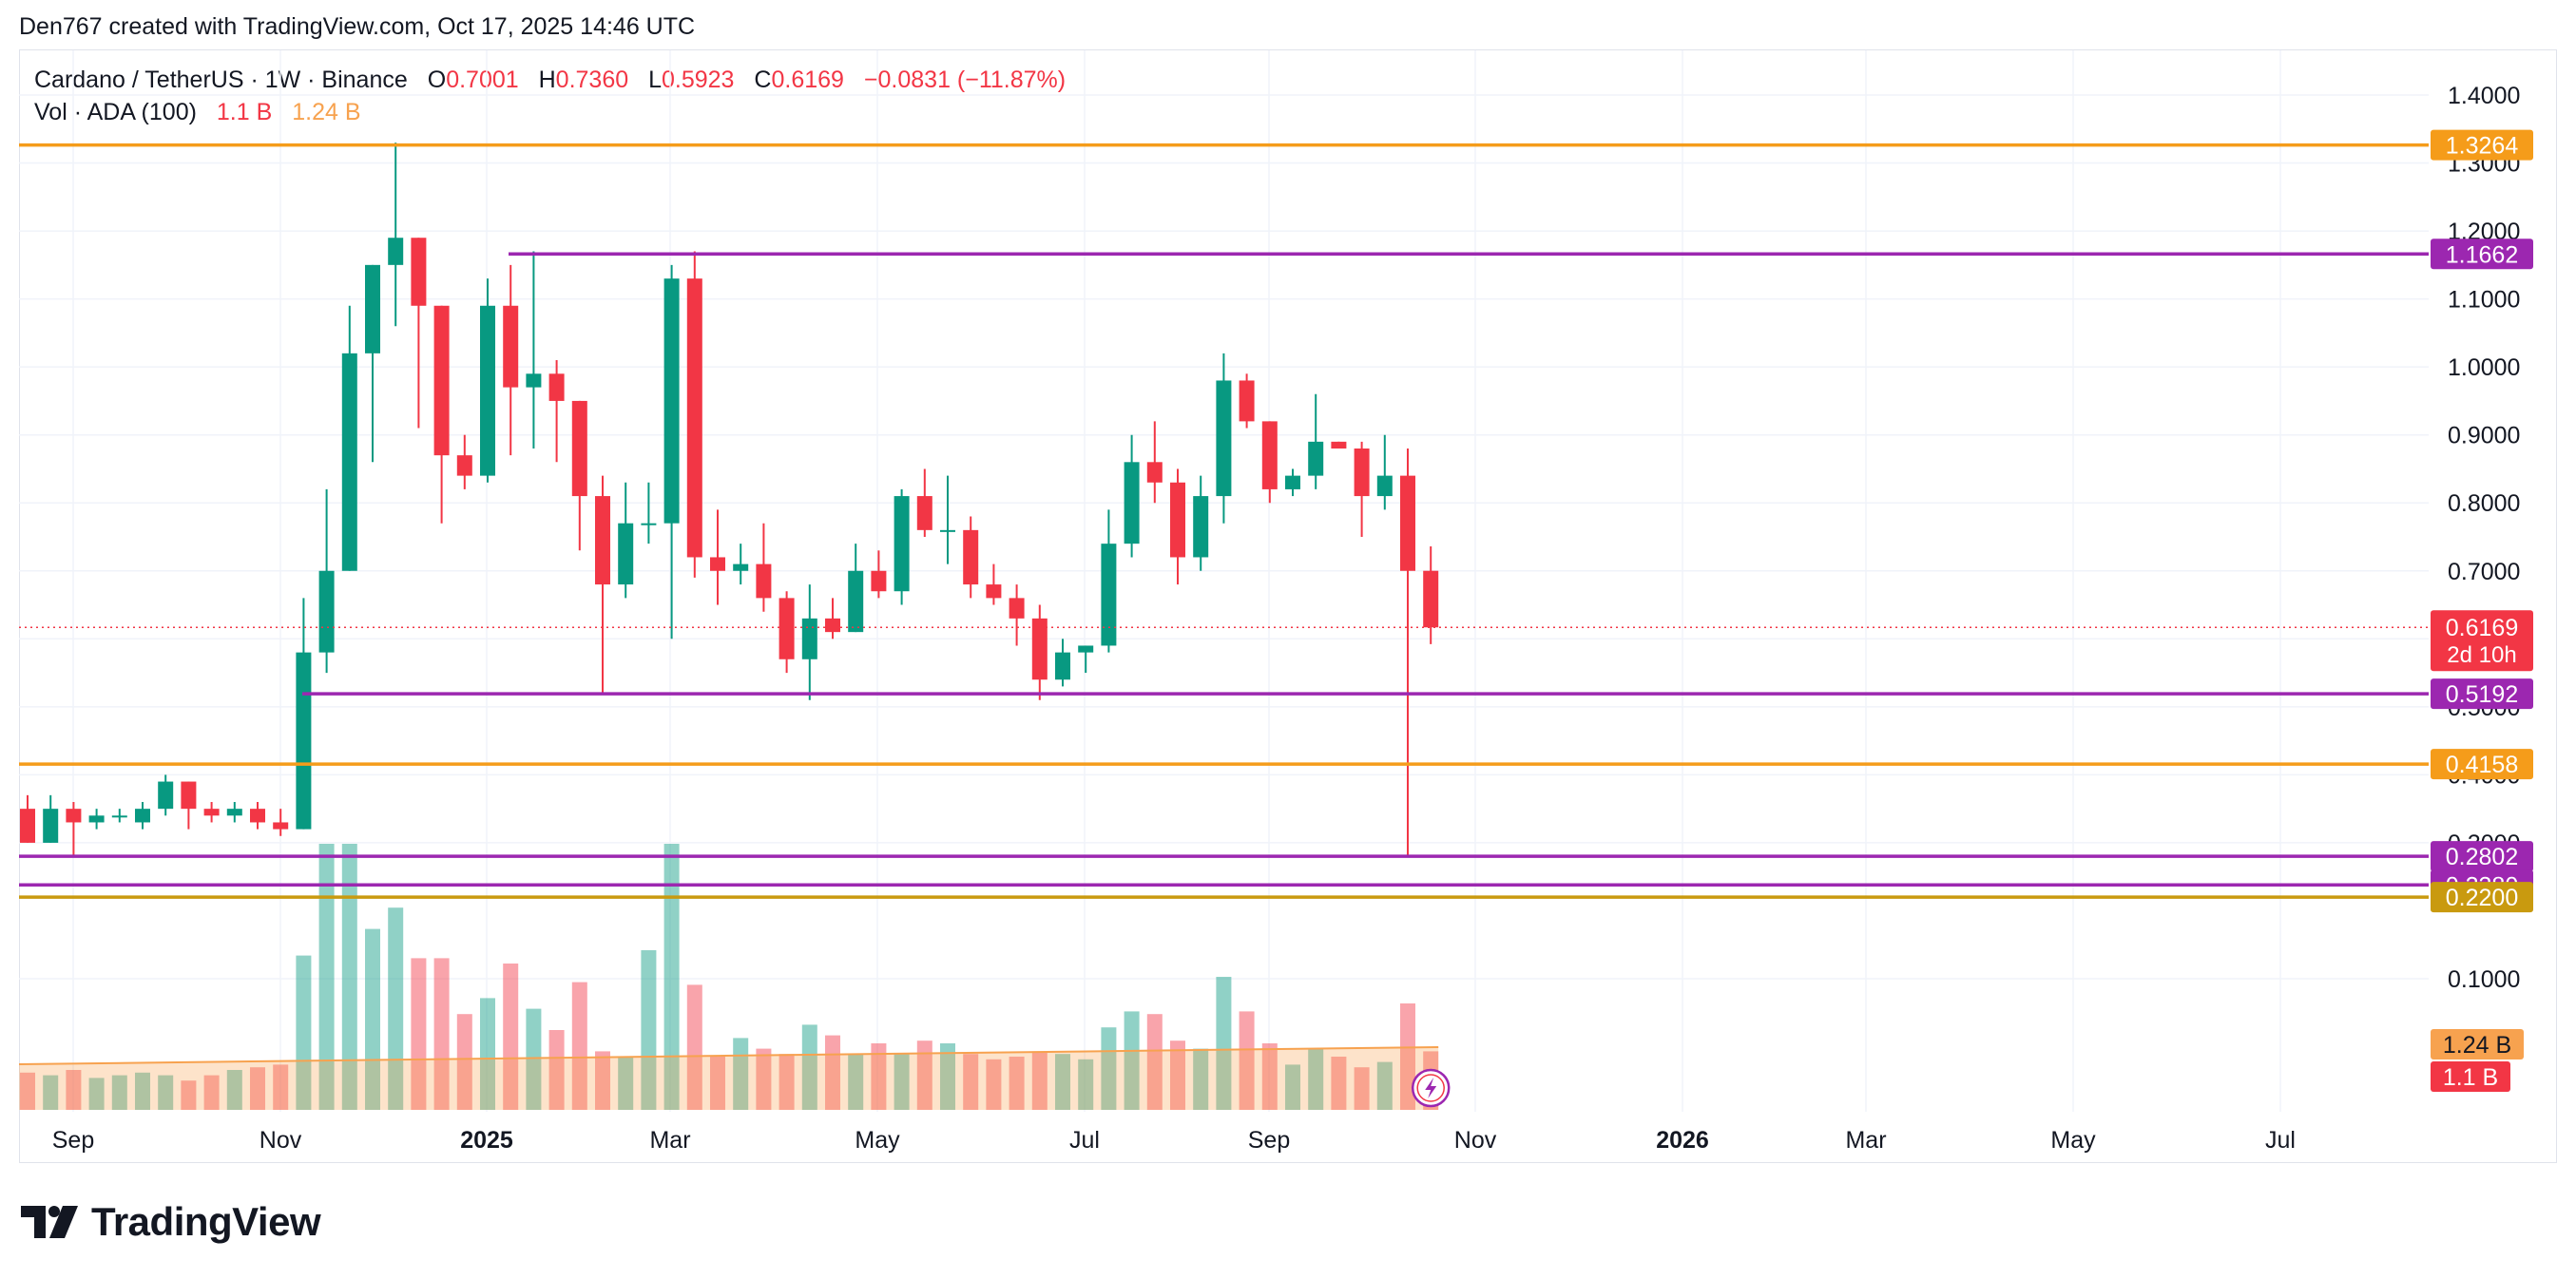 This screenshot has width=2576, height=1279. I want to click on volume-label: Vol · ADA (100), so click(115, 112).